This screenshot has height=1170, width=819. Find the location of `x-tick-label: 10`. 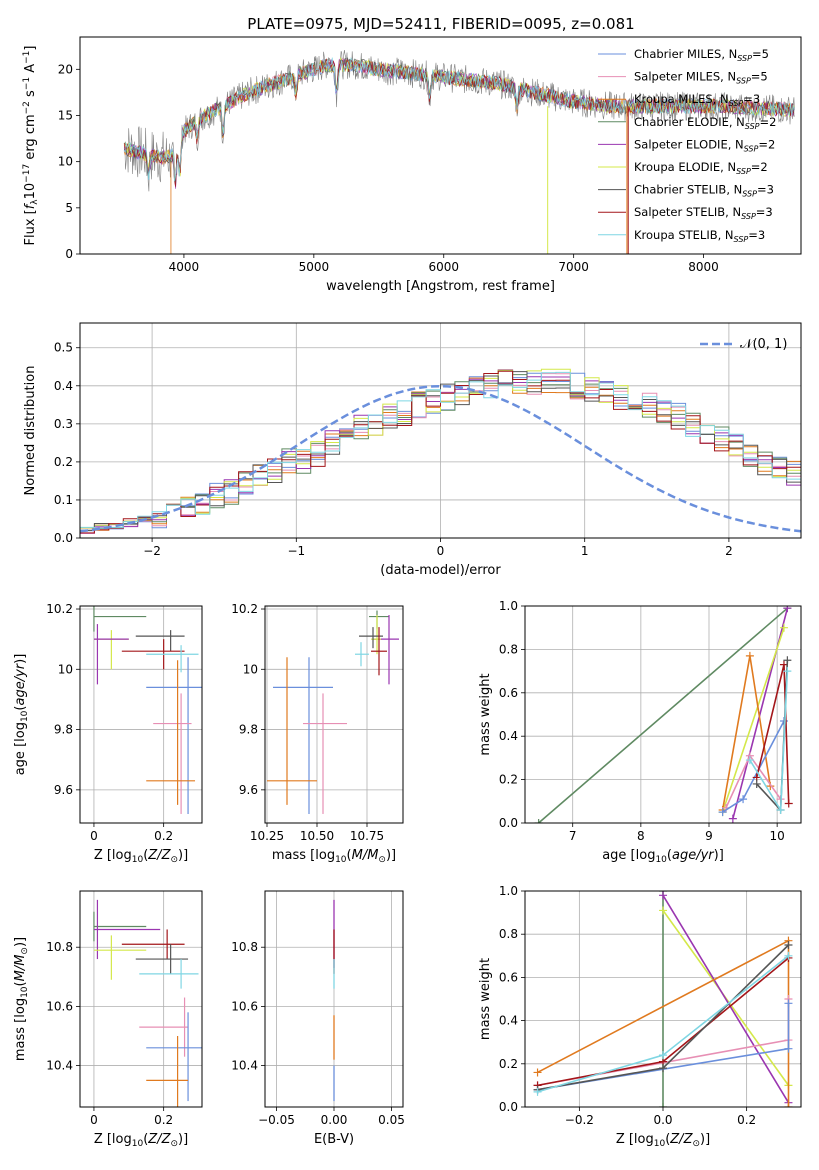

x-tick-label: 10 is located at coordinates (777, 836).